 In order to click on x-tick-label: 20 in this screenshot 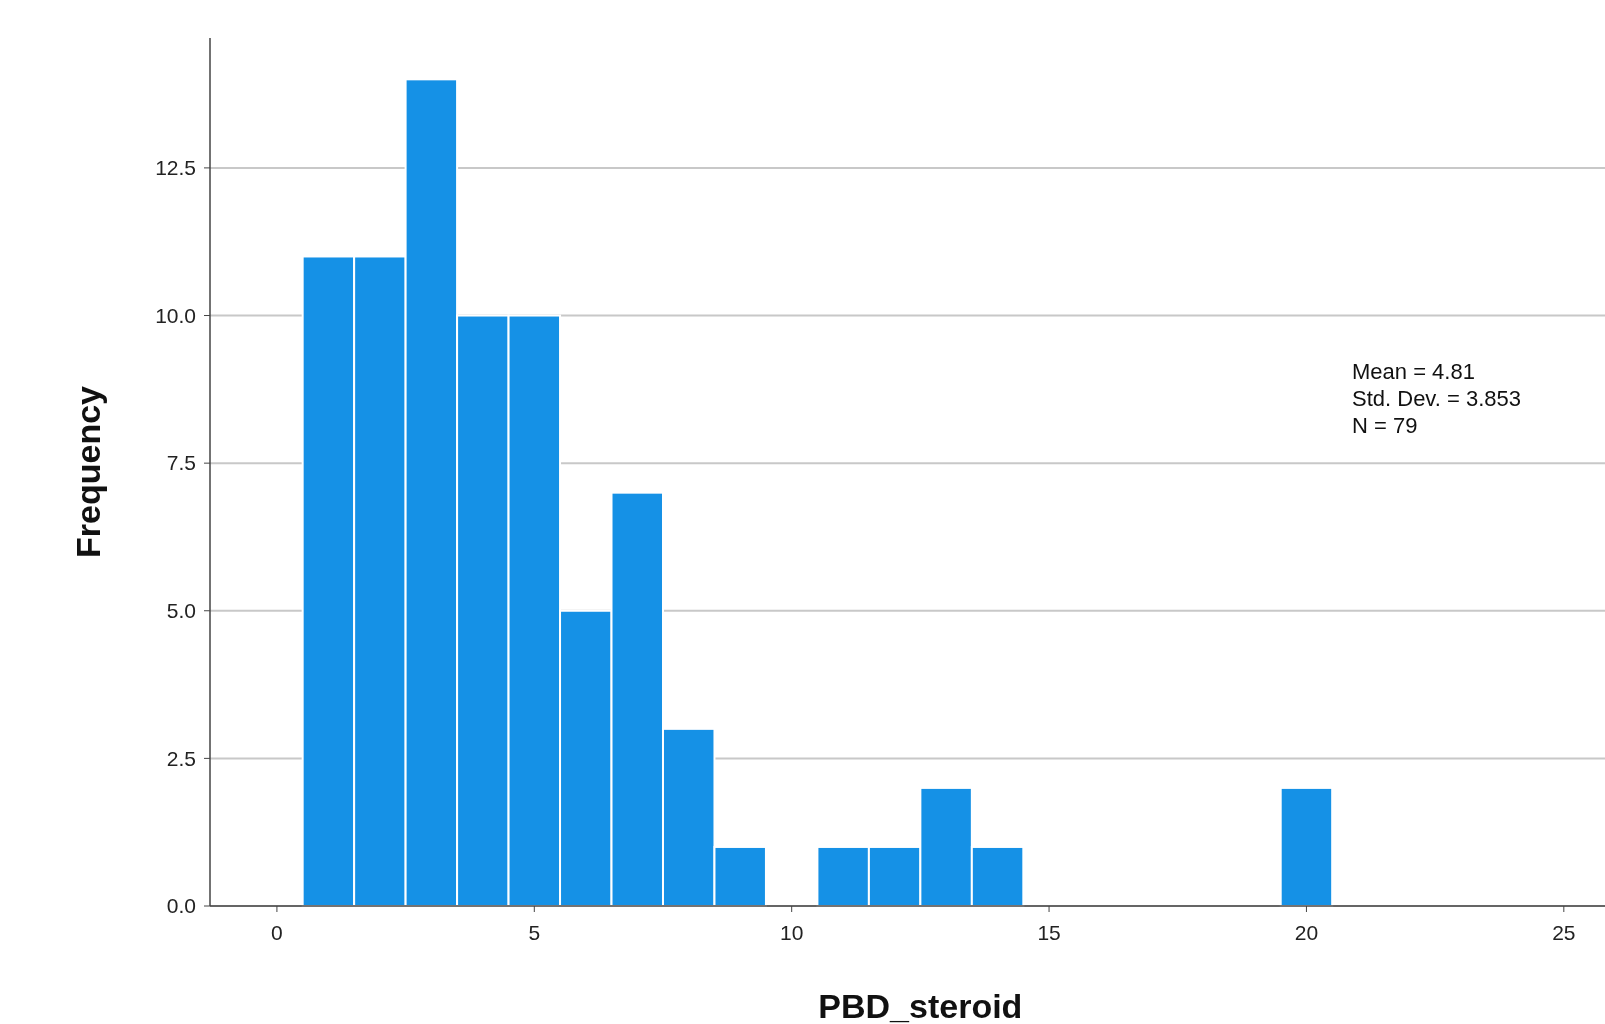, I will do `click(1306, 932)`.